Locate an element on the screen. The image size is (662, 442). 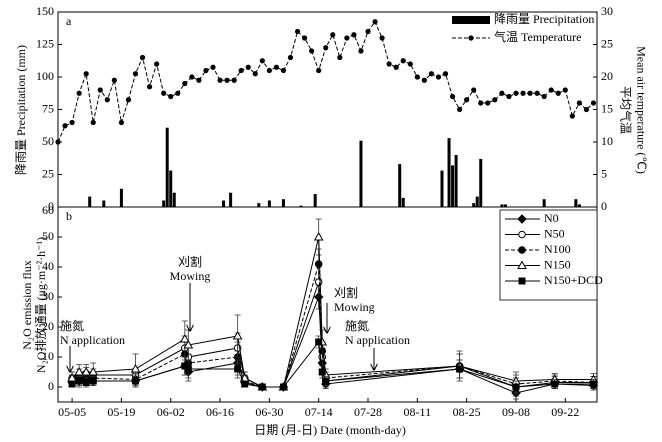
annotation: N application is located at coordinates (377, 340).